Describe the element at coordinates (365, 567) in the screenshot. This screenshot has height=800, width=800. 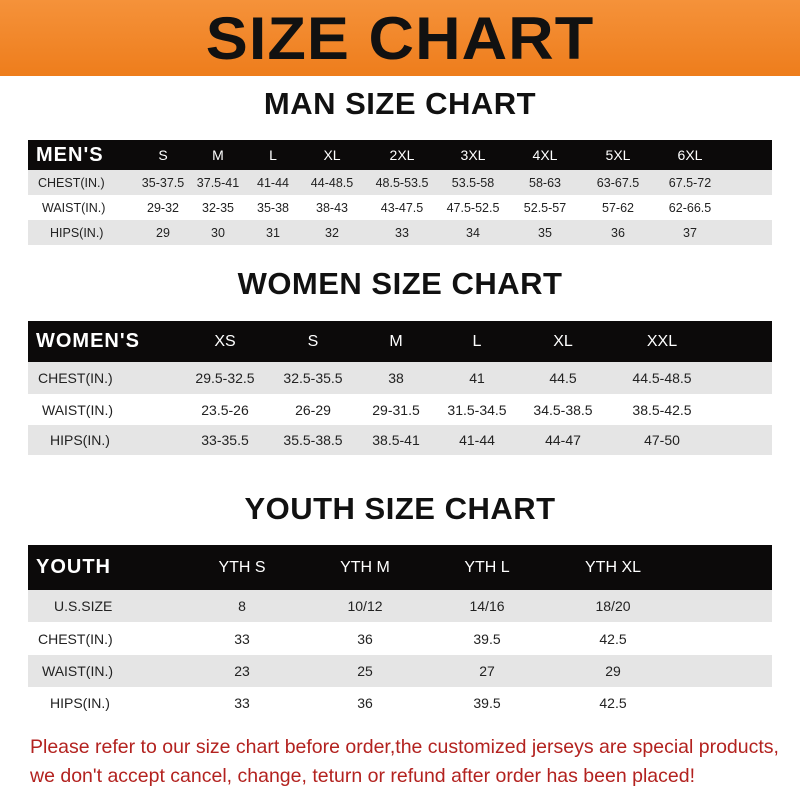
I see `size-column-header: YTH M` at that location.